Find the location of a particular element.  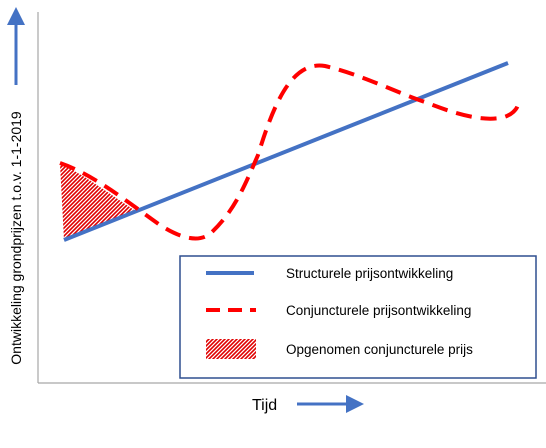

legend-included-label: Opgenomen conjuncturele prijs is located at coordinates (379, 349).